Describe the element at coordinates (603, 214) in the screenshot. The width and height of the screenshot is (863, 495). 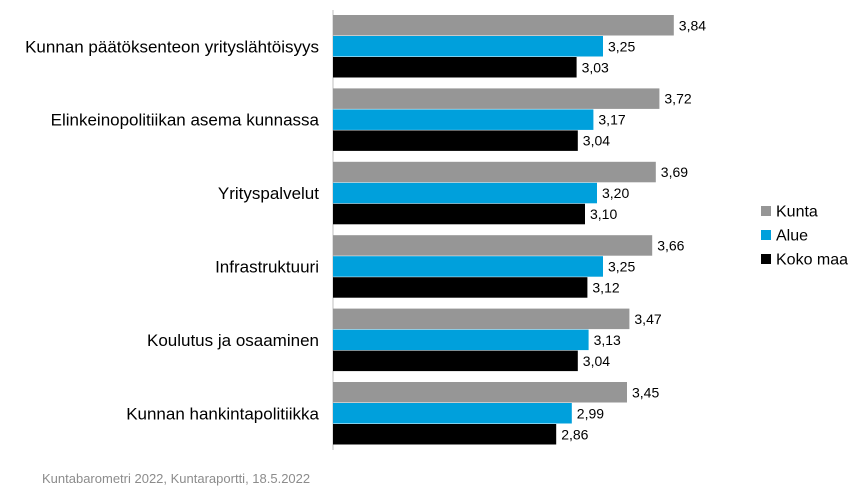
I see `data-label: 3,10` at that location.